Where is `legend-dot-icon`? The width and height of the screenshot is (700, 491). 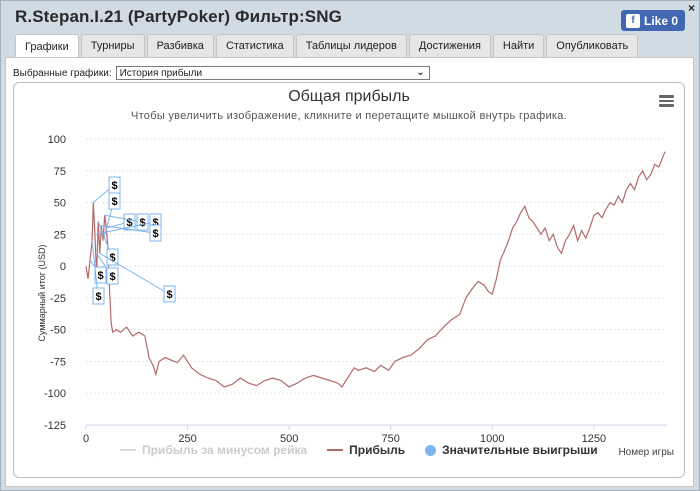
legend-dot-icon is located at coordinates (431, 450).